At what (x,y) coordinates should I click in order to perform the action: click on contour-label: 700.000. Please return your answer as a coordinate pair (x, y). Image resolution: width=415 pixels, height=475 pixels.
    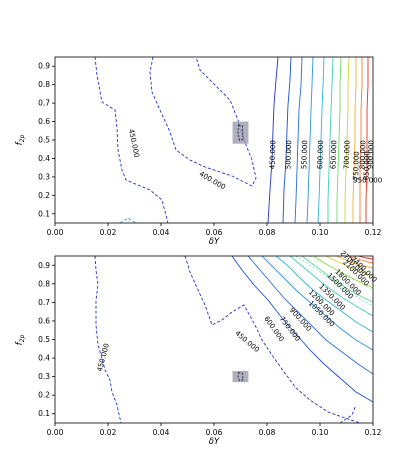
    Looking at the image, I should click on (347, 154).